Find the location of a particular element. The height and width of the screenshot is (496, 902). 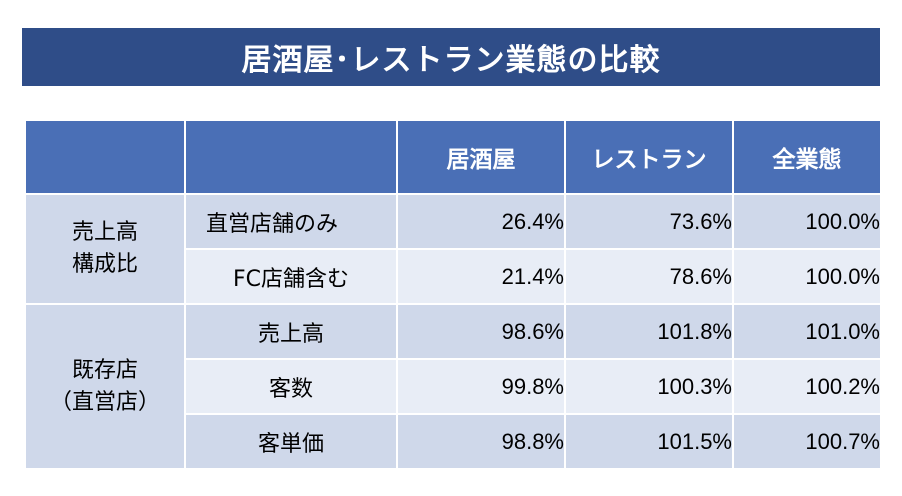

row-label: FC店舗含む is located at coordinates (291, 276).